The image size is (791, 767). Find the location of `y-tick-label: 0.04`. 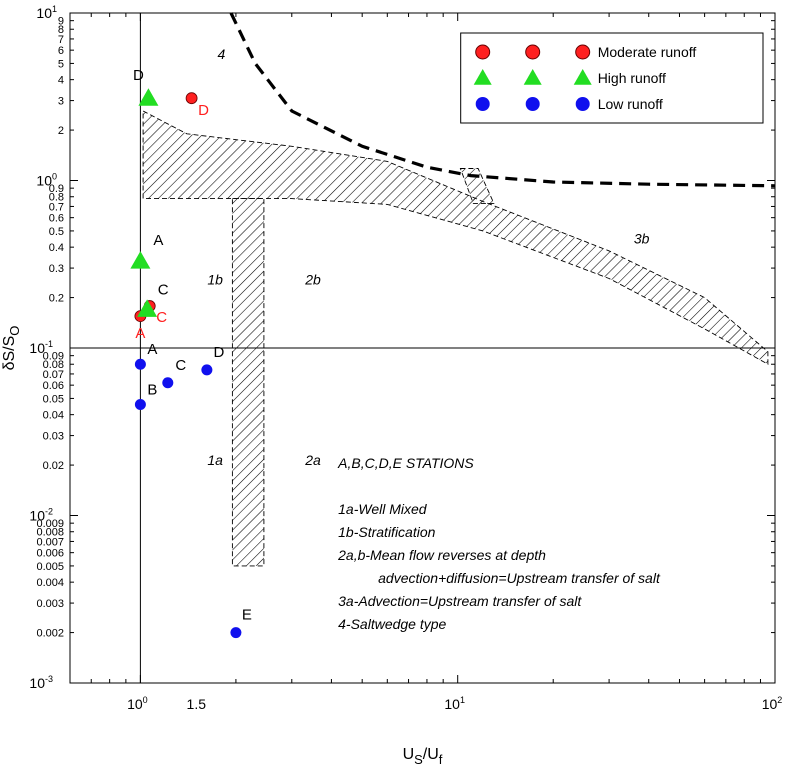

y-tick-label: 0.04 is located at coordinates (53, 416).